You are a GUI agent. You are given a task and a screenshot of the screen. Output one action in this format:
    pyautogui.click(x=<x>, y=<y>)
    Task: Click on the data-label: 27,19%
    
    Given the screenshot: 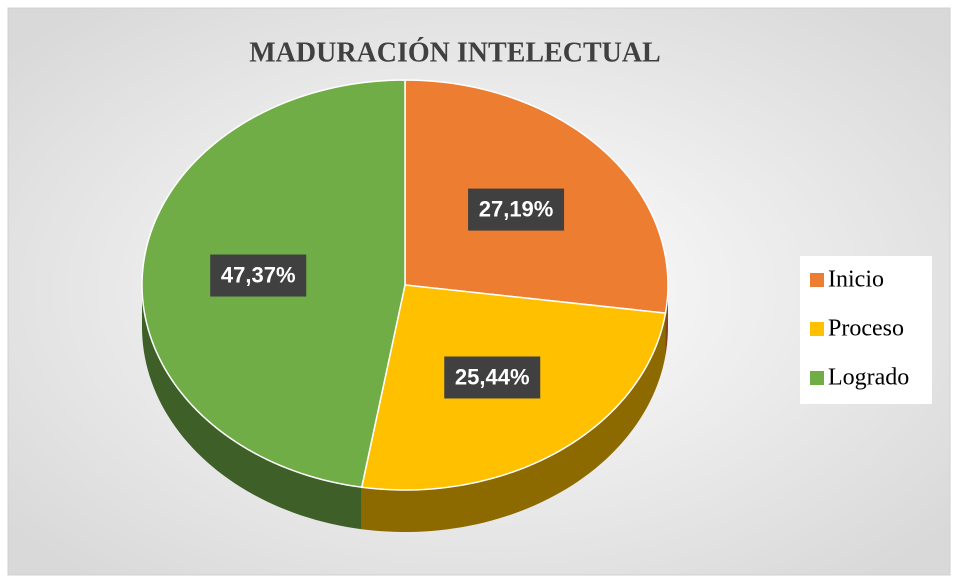 What is the action you would take?
    pyautogui.click(x=516, y=208)
    